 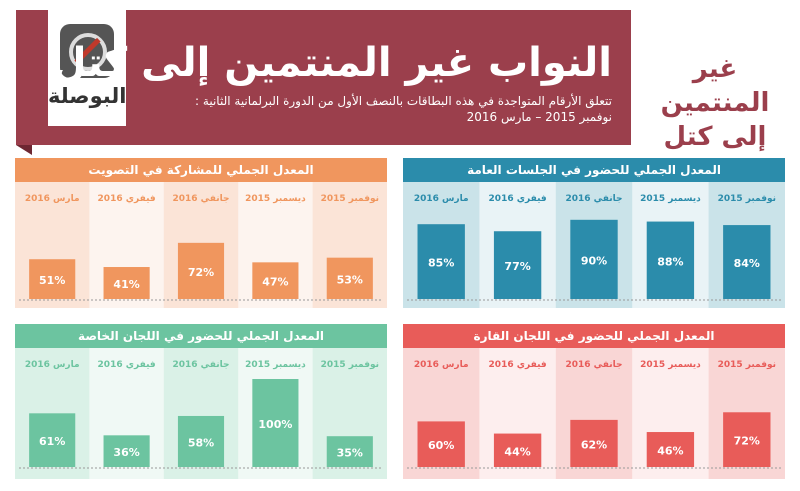 I want to click on data-label: 41%, so click(x=126, y=284).